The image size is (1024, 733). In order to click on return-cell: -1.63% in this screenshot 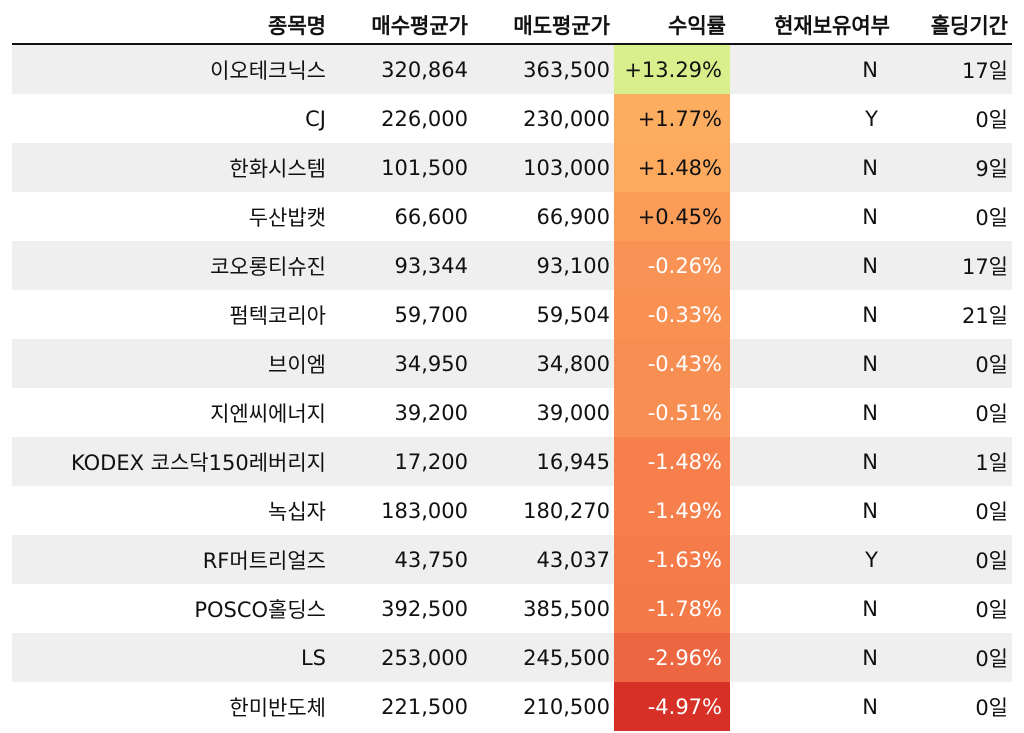, I will do `click(672, 559)`.